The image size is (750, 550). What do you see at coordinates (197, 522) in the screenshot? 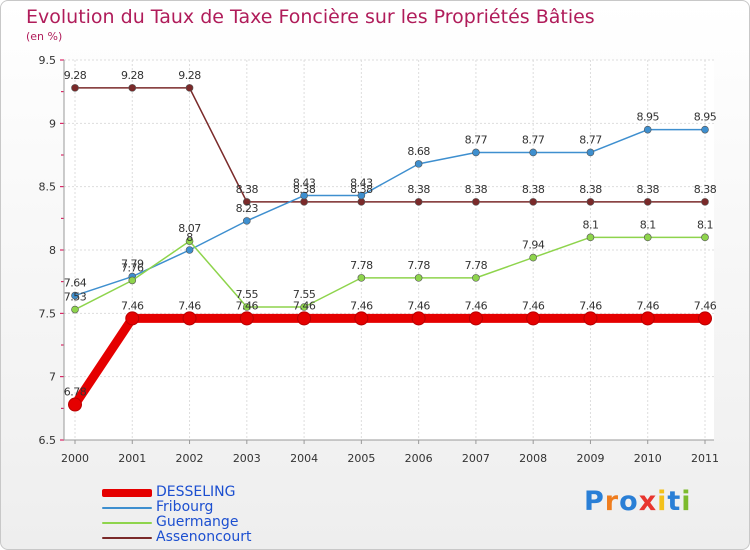
I see `legend-label-guermange: Guermange` at bounding box center [197, 522].